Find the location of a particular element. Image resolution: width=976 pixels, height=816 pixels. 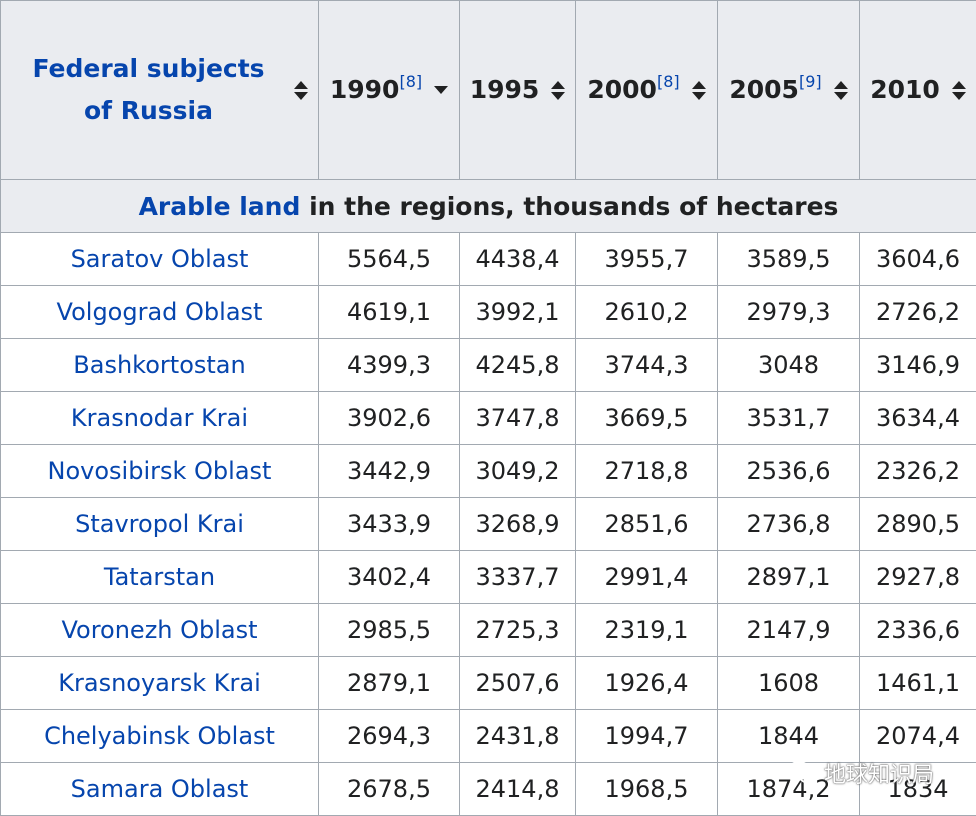

value-cell: 2336,6 is located at coordinates (917, 630).